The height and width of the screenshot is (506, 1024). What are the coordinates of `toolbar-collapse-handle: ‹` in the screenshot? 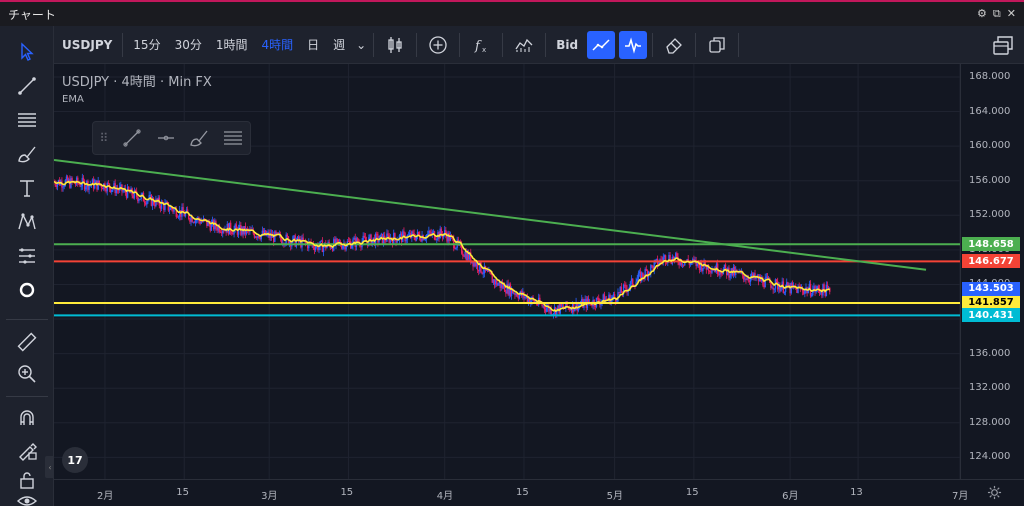 It's located at (50, 467).